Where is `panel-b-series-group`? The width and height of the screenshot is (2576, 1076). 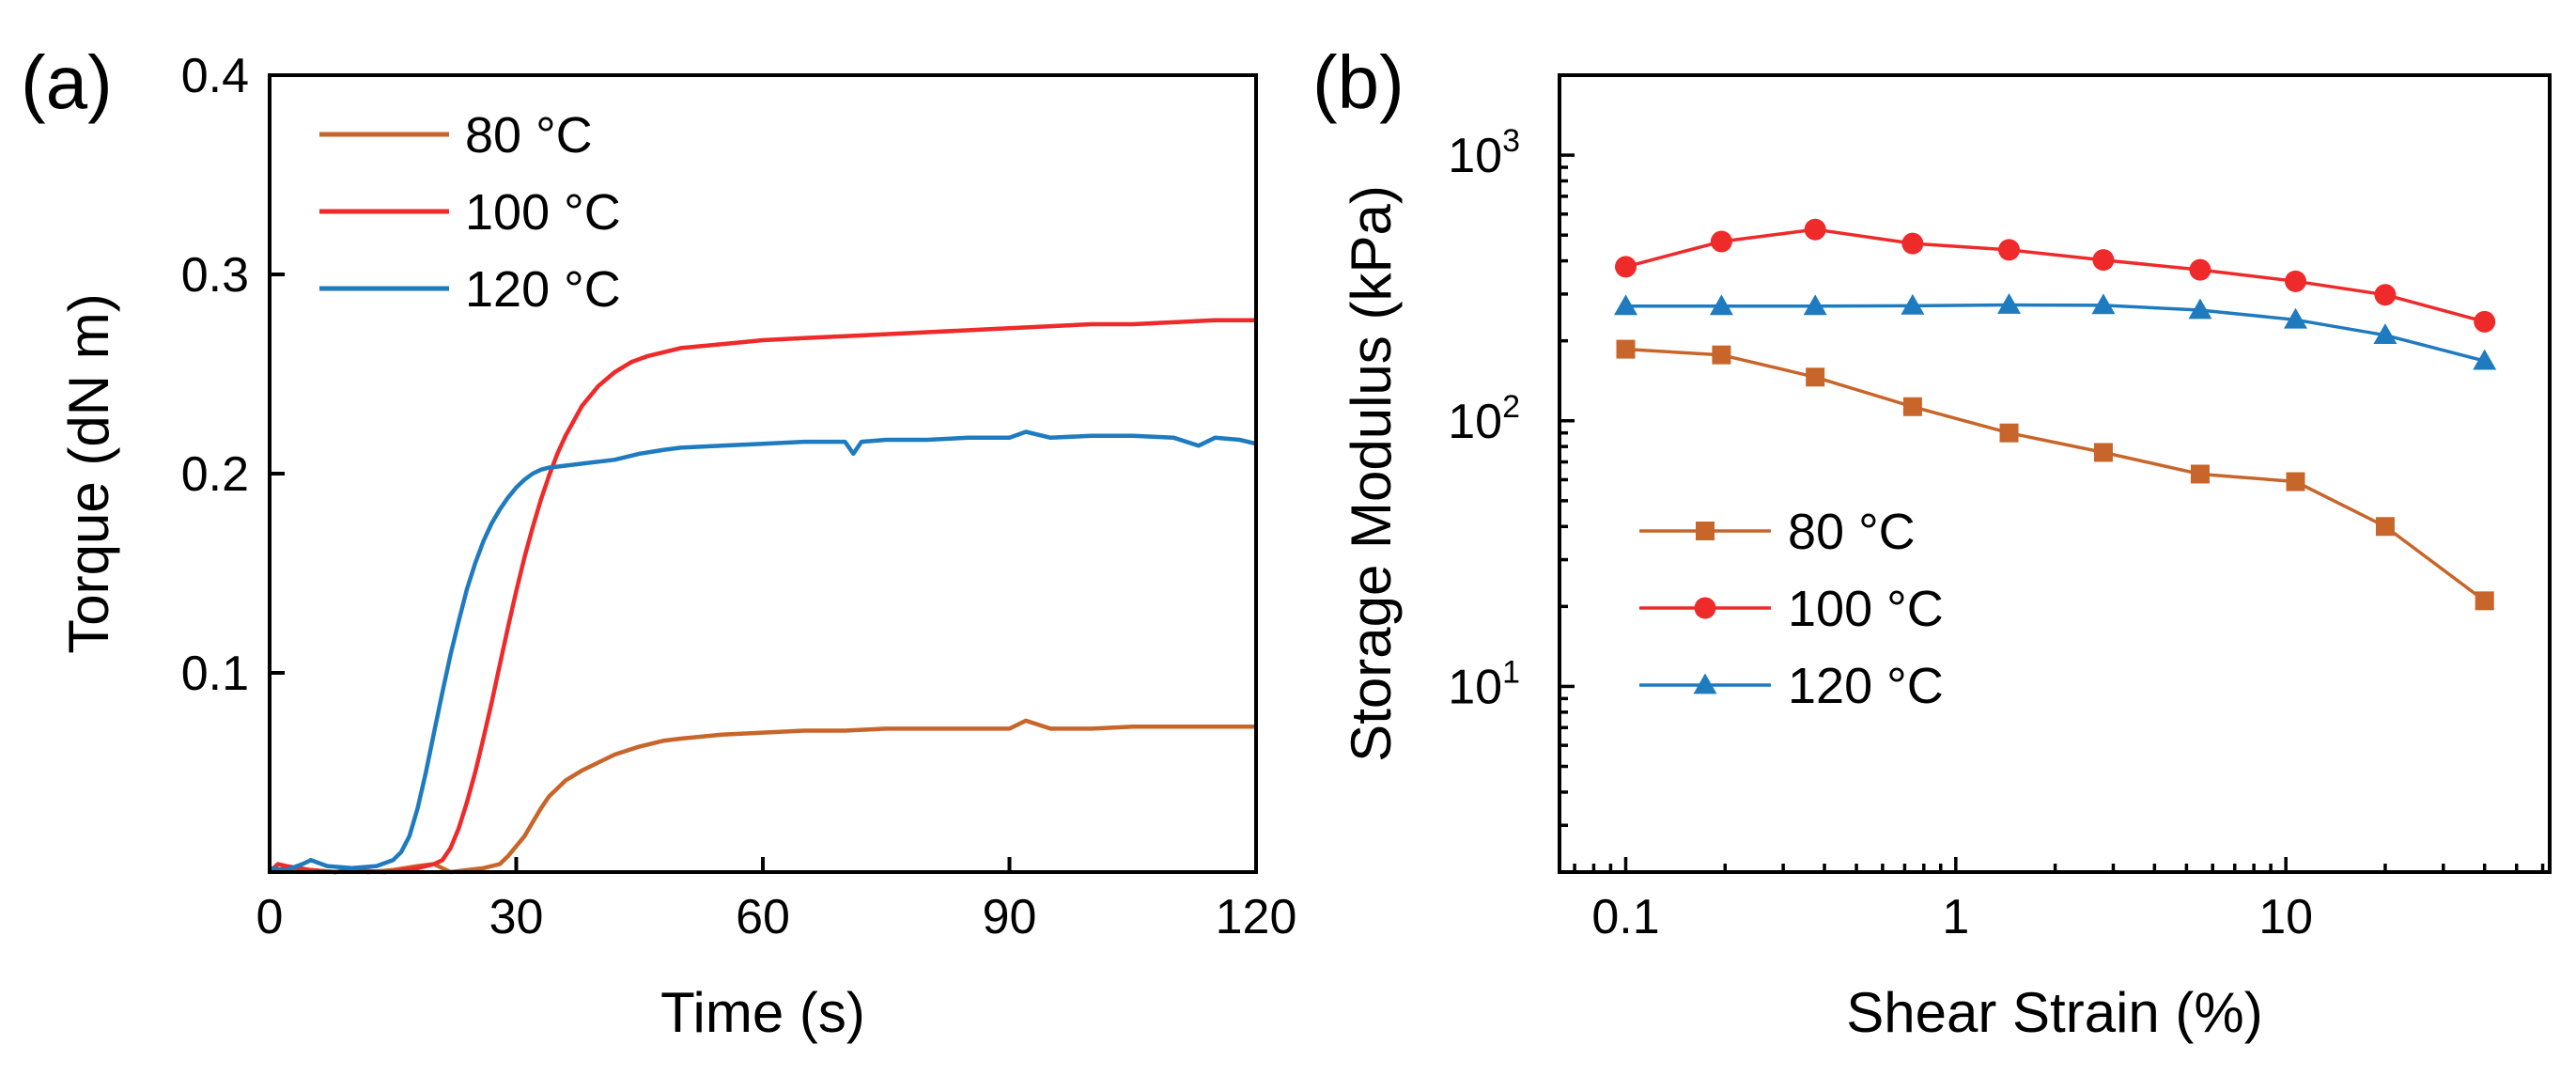 panel-b-series-group is located at coordinates (2055, 415).